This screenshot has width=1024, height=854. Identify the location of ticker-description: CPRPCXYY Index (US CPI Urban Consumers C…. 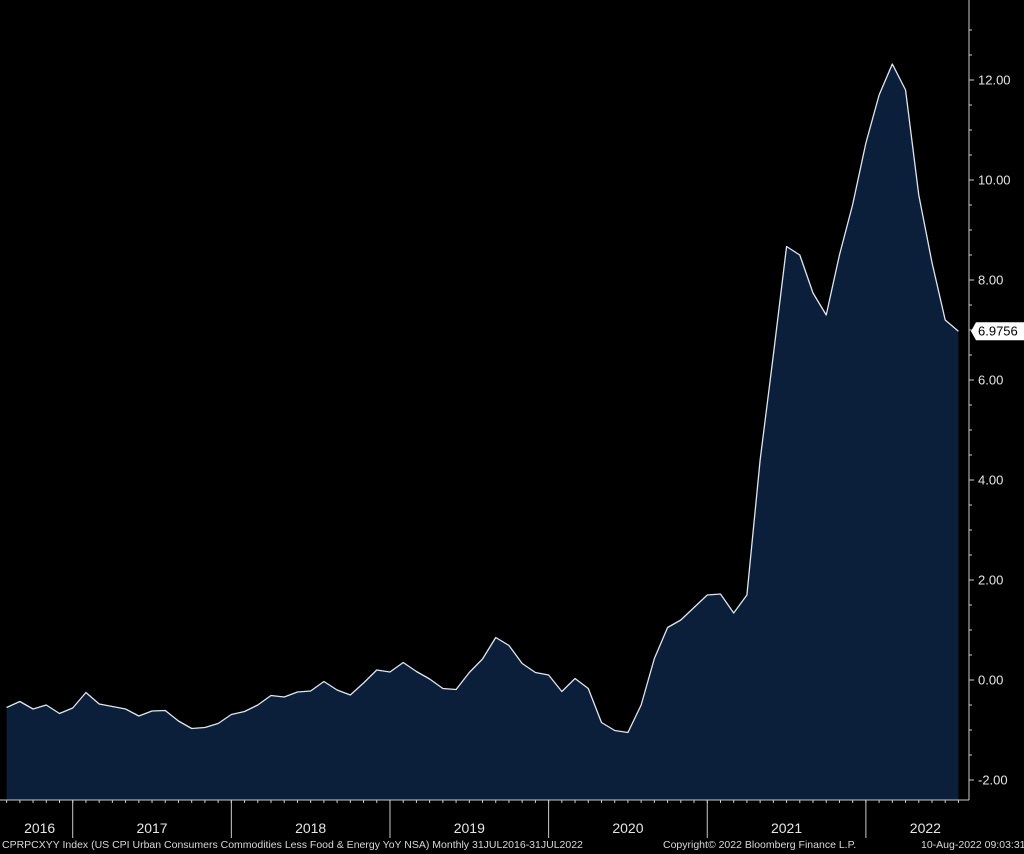
(292, 845).